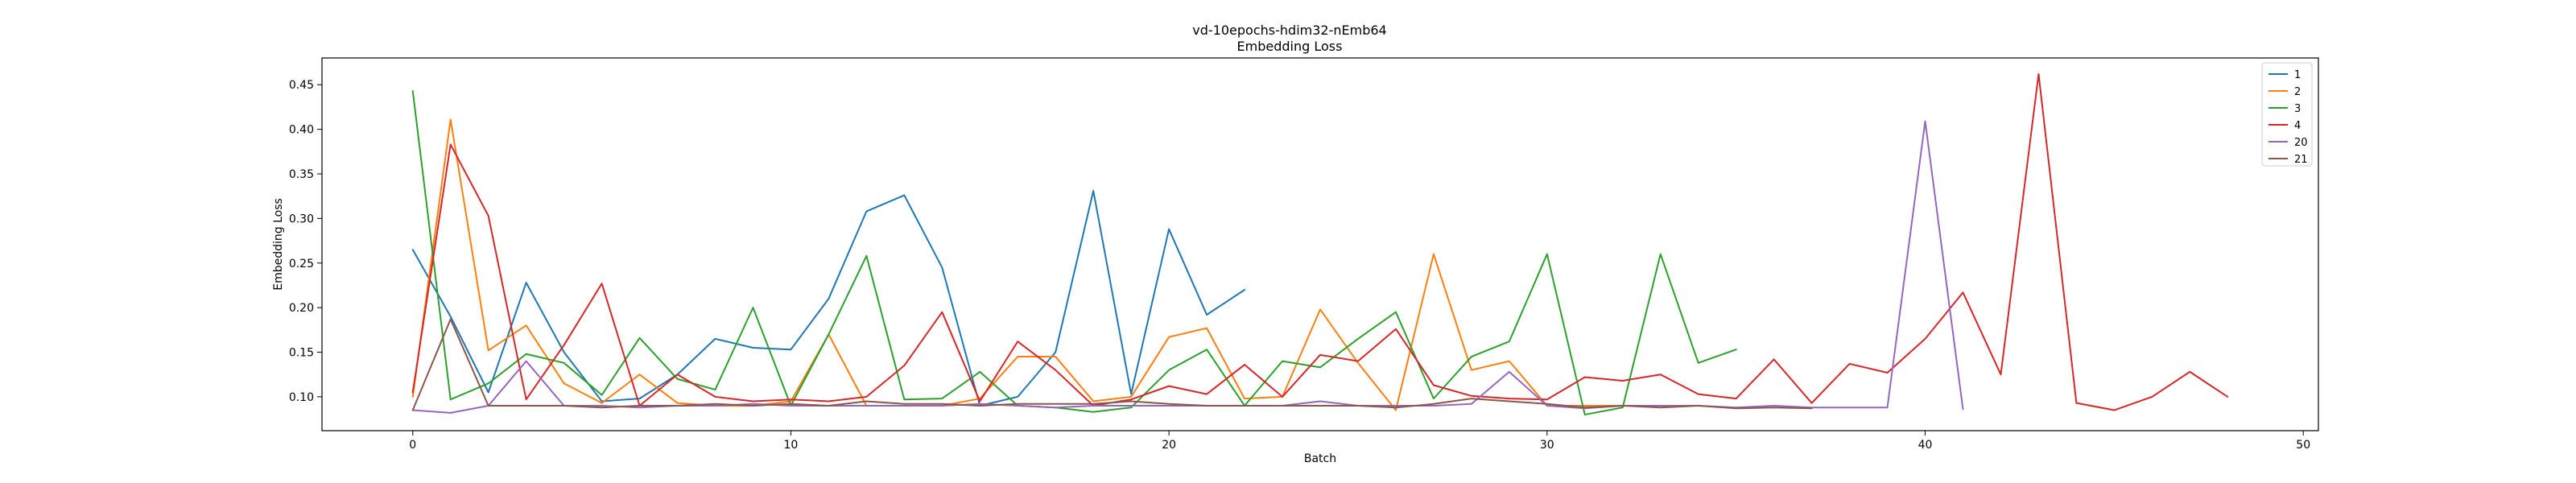  I want to click on legend-label-1: 1, so click(2297, 75).